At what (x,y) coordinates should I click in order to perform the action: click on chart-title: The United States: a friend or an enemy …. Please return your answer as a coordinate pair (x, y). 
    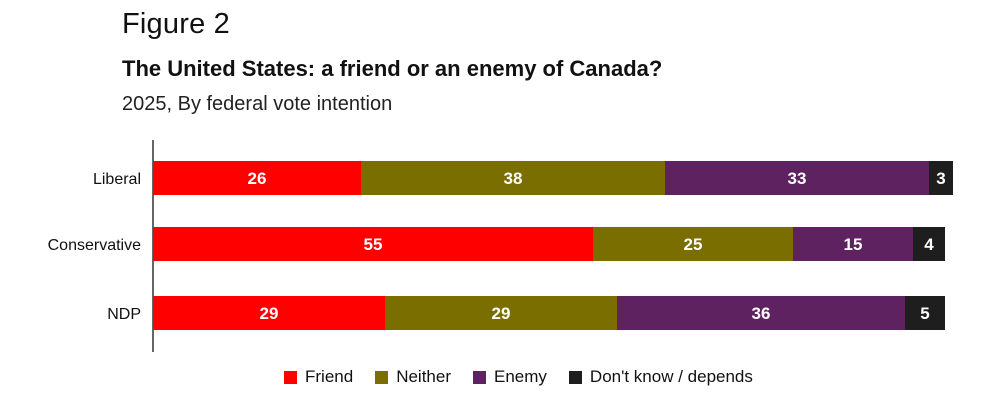
    Looking at the image, I should click on (392, 68).